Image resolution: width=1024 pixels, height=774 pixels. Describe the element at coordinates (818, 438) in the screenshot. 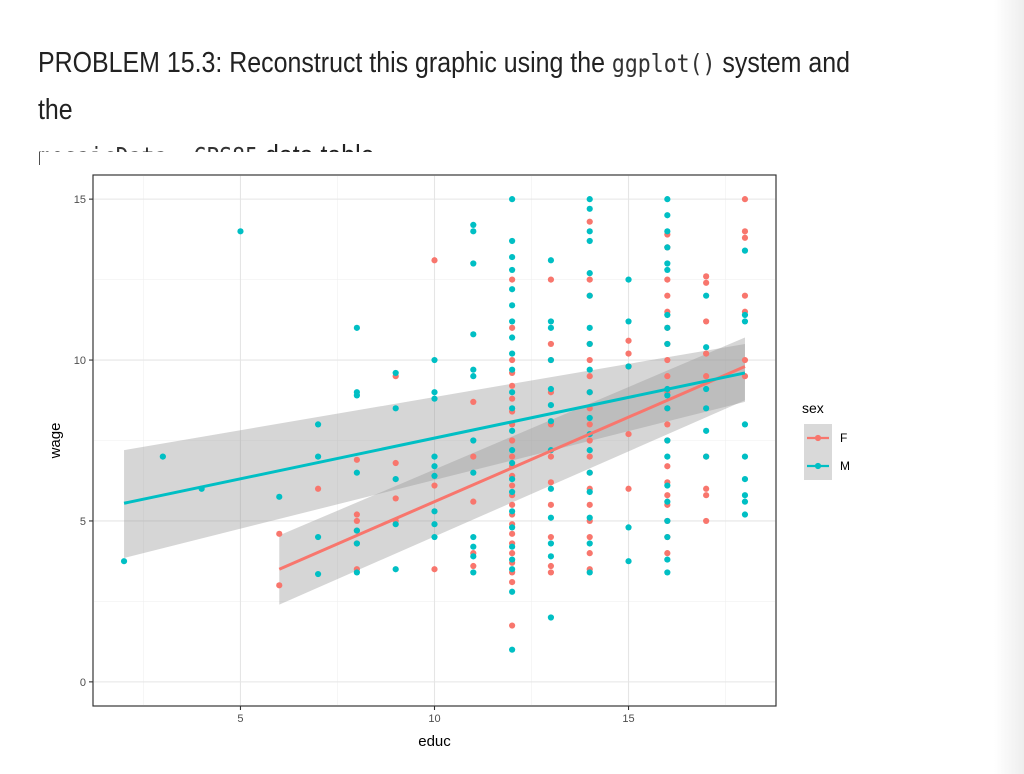

I see `legend-key-point-F` at that location.